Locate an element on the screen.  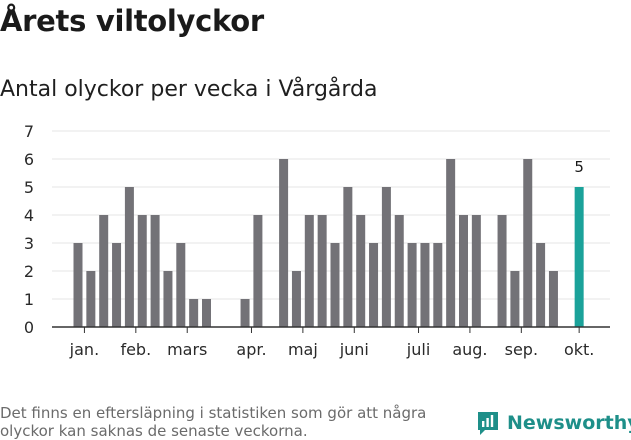
x-tick-label: feb. is located at coordinates (135, 349).